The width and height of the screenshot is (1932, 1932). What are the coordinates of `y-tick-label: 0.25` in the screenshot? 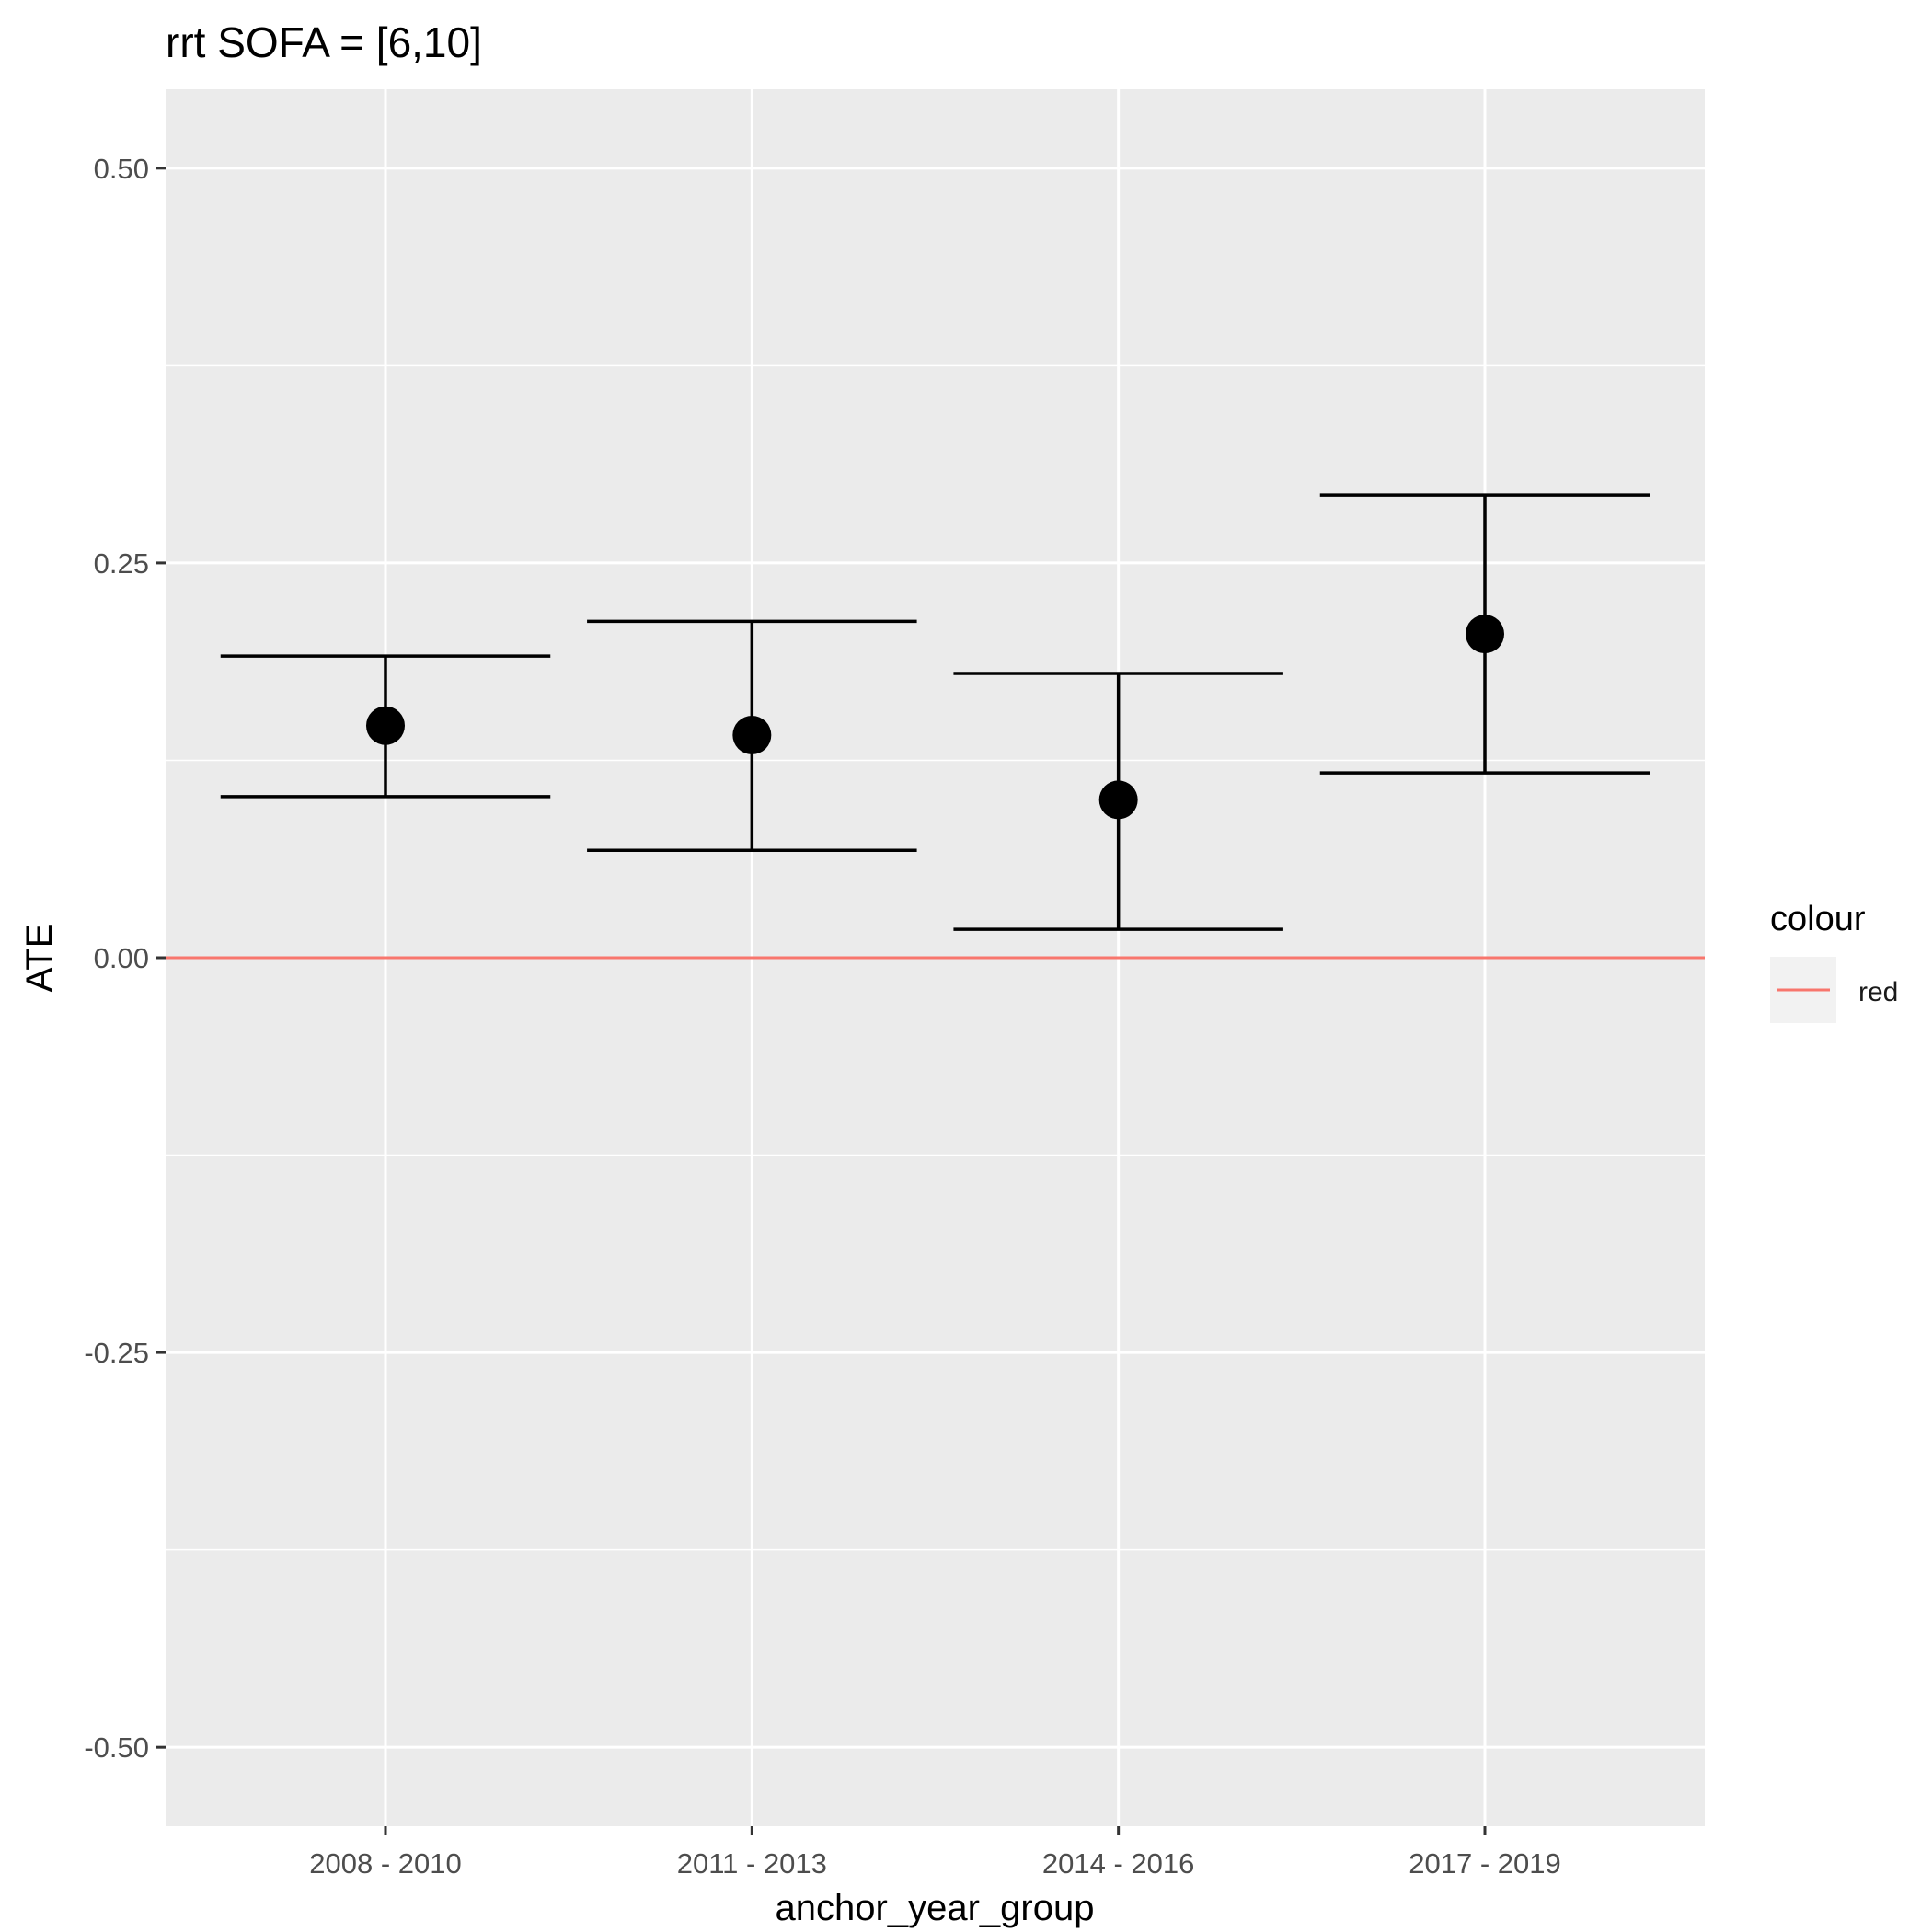 It's located at (121, 563).